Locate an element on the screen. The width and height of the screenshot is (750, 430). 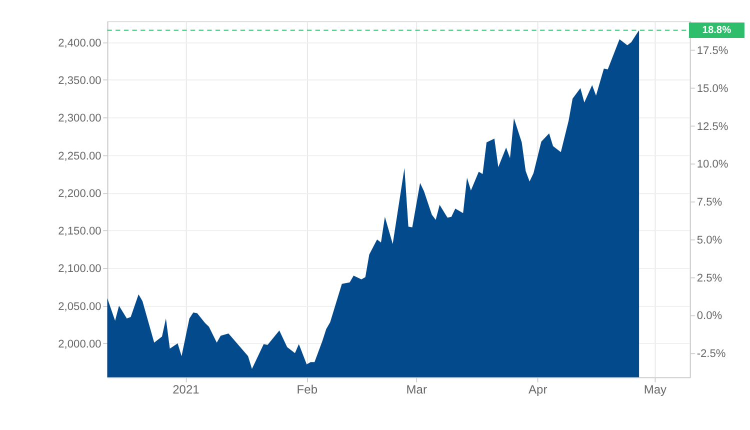
x-tick-label: Mar is located at coordinates (416, 389).